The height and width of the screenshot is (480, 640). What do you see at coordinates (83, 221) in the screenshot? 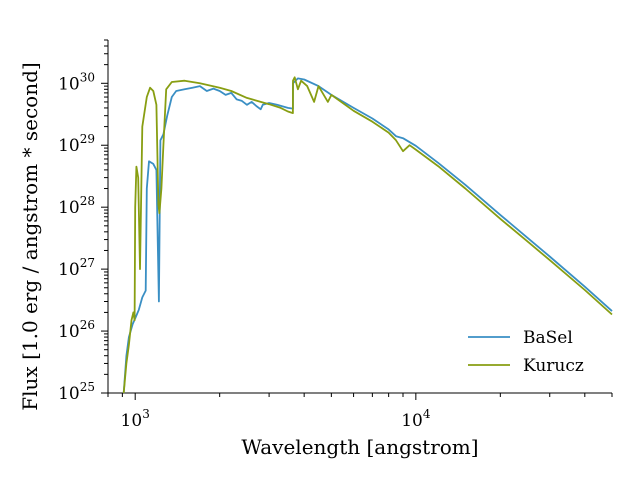
I see `y-ticks: 1025 1026 1027 1028 1029 1030` at bounding box center [83, 221].